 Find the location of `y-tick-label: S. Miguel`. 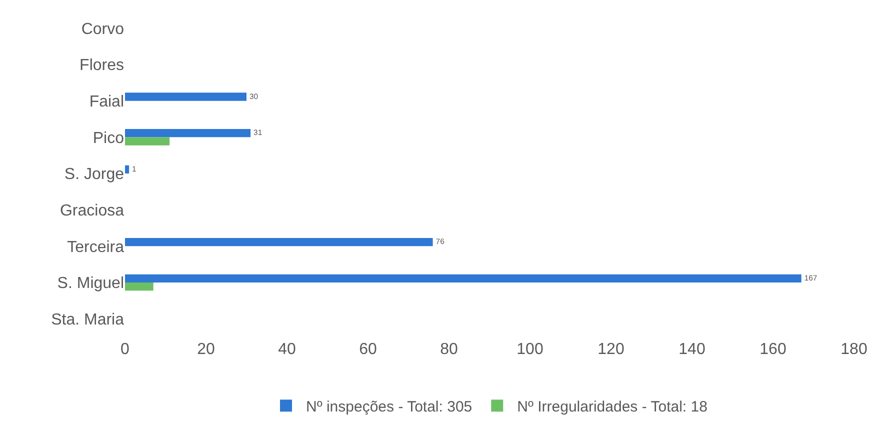

y-tick-label: S. Miguel is located at coordinates (90, 283).